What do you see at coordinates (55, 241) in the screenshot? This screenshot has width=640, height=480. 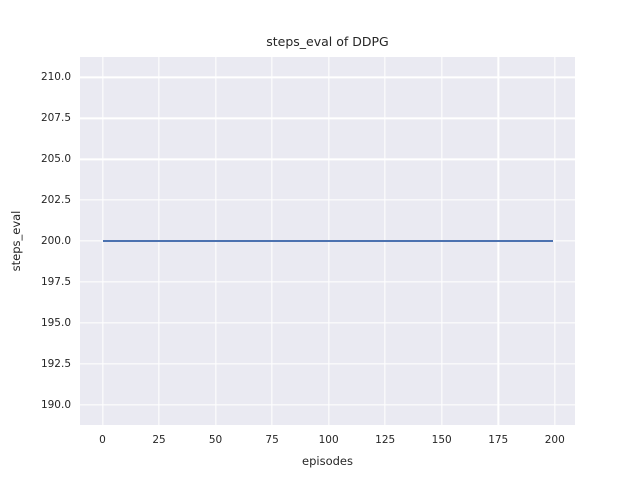 I see `y-tick-label: 200.0` at bounding box center [55, 241].